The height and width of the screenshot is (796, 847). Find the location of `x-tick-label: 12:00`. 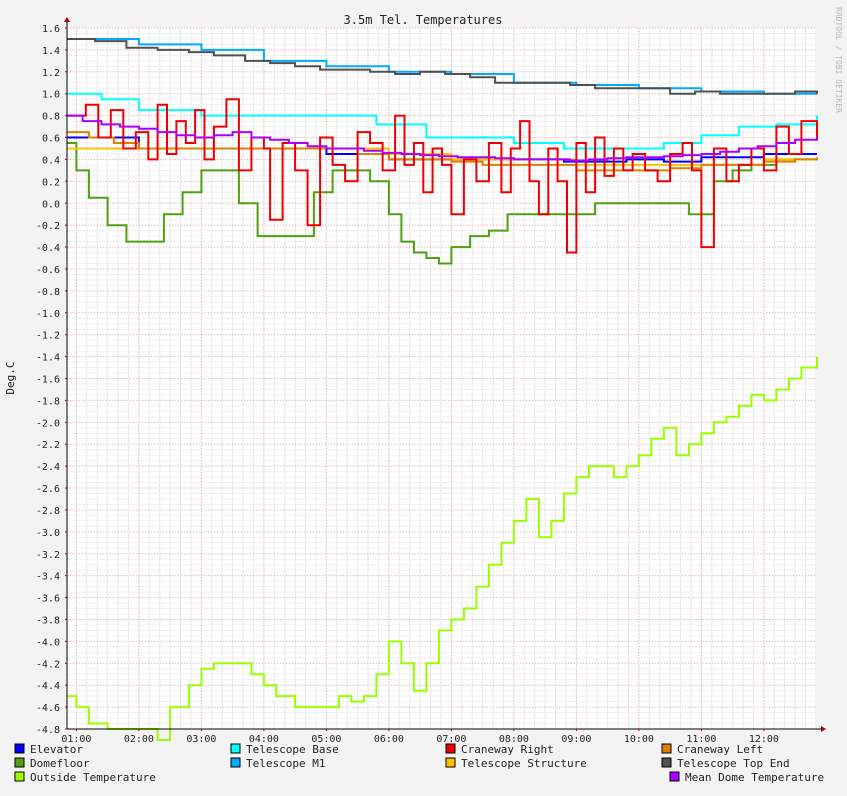

x-tick-label: 12:00 is located at coordinates (764, 739).